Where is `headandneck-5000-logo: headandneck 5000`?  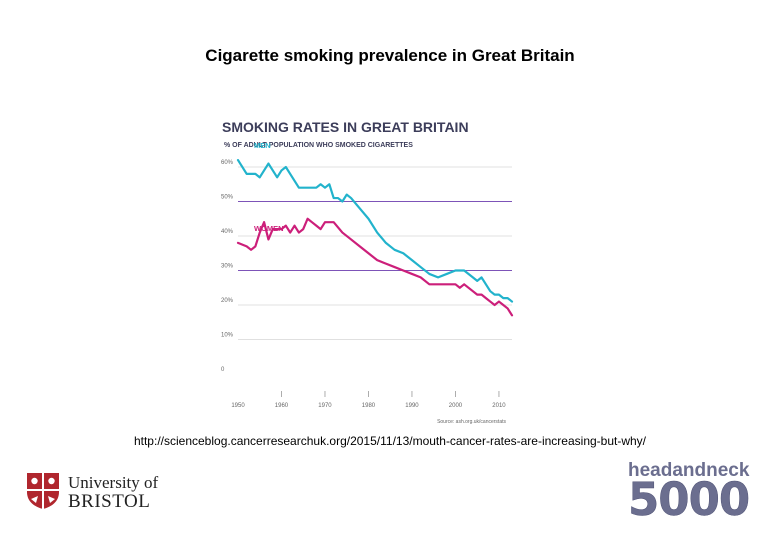
headandneck-5000-logo: headandneck 5000 is located at coordinates (693, 492).